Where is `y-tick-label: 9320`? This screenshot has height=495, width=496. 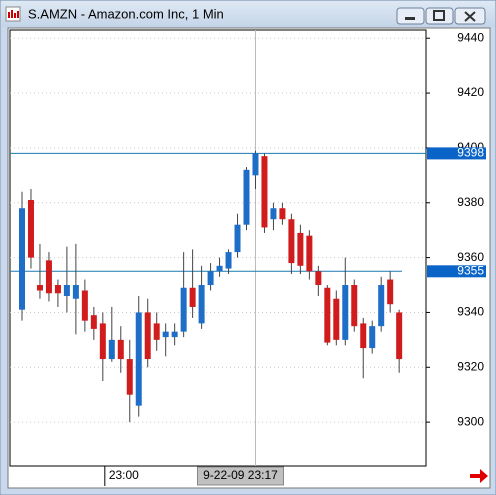 y-tick-label: 9320 is located at coordinates (470, 366).